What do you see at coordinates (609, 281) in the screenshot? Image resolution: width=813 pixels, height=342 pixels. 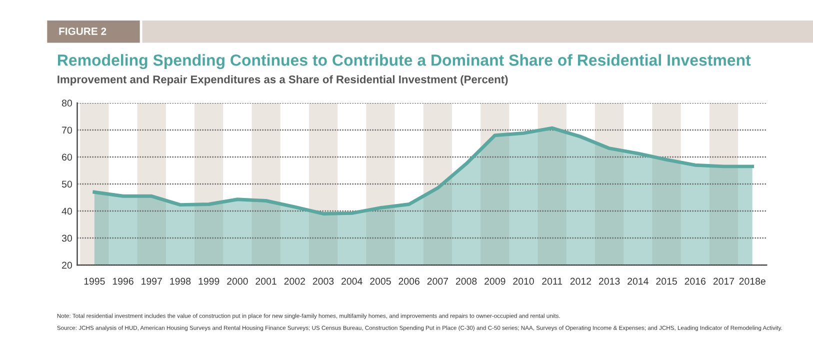 I see `x-tick-label: 2013` at bounding box center [609, 281].